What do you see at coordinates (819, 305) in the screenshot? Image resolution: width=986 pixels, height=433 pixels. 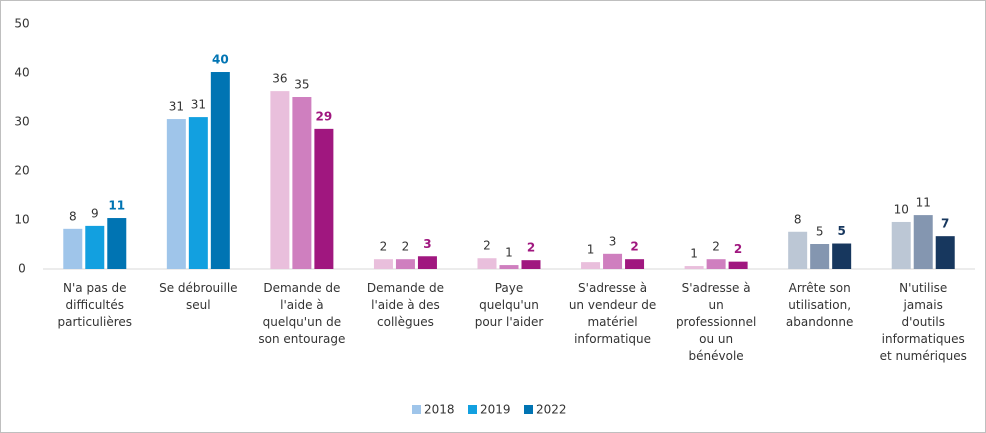 I see `x-tick-label: Arrête son utilisation, abandonne` at bounding box center [819, 305].